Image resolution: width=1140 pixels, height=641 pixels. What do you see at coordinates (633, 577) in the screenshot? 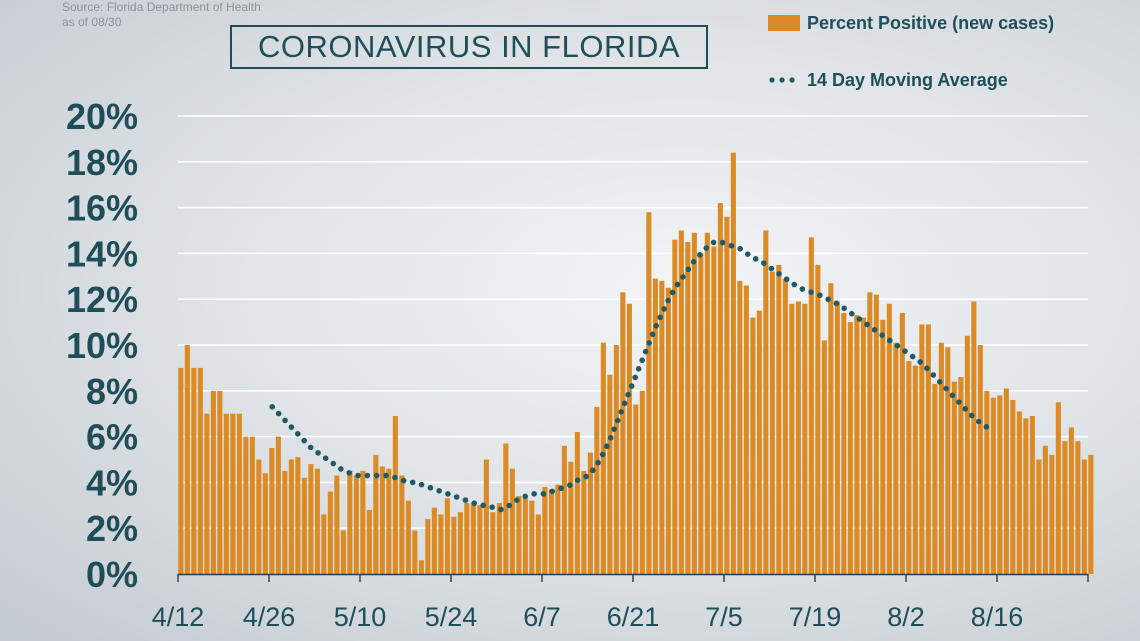
I see `x-axis` at bounding box center [633, 577].